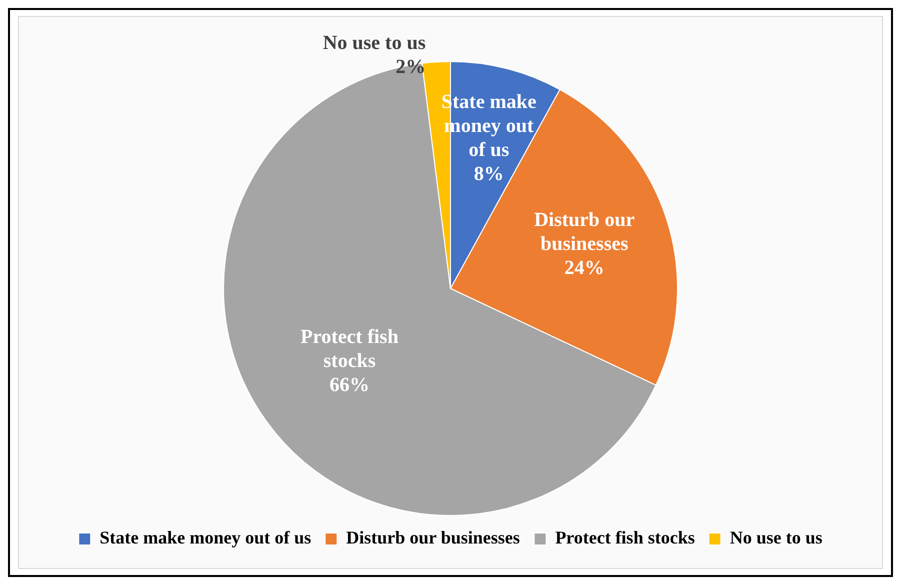  Describe the element at coordinates (584, 232) in the screenshot. I see `slice-label: Disturb our businesses` at that location.